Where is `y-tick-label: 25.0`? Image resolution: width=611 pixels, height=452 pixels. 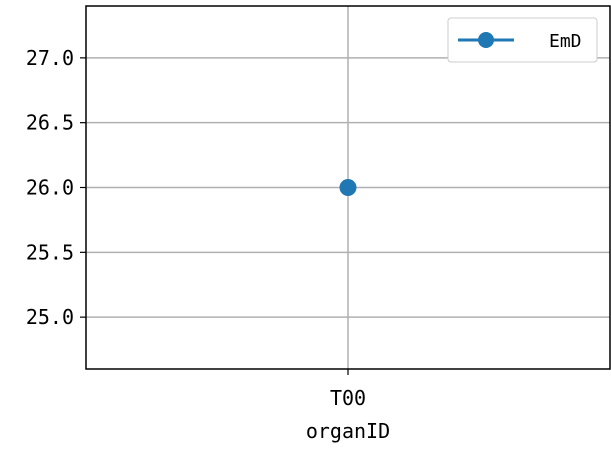
y-tick-label: 25.0 is located at coordinates (50, 317).